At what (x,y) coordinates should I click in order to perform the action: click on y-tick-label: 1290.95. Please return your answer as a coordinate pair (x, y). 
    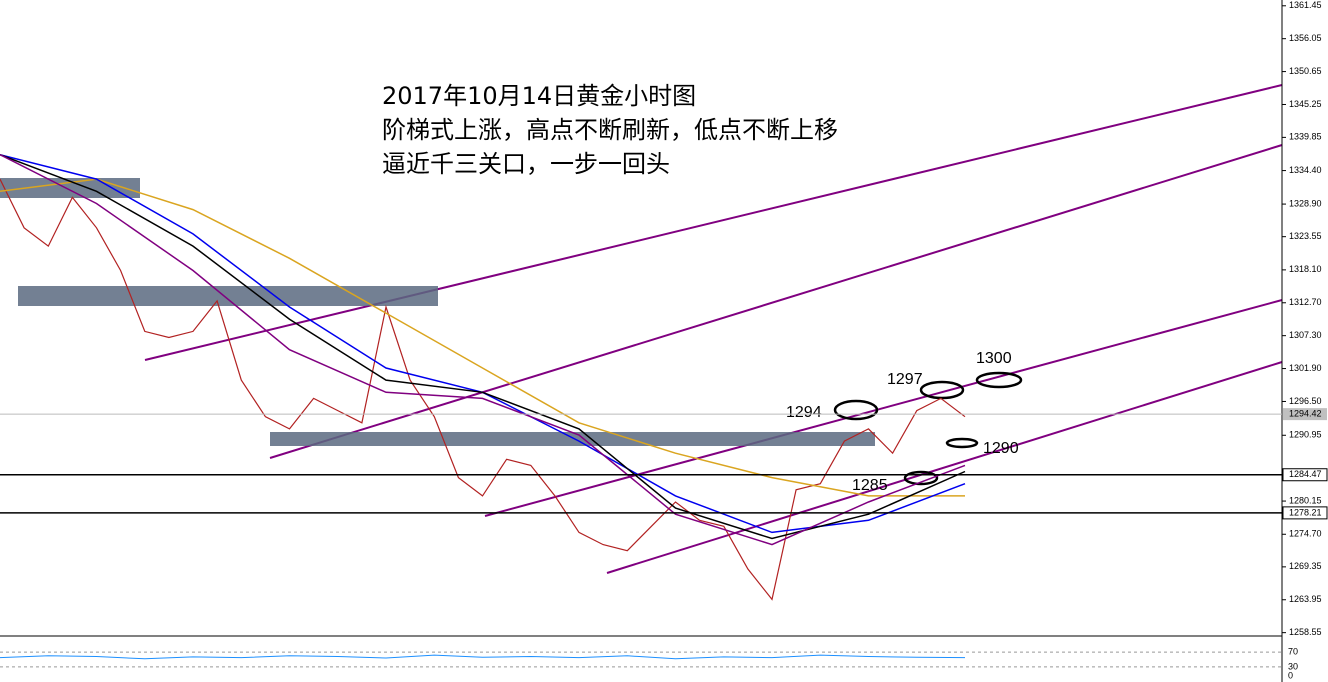
    Looking at the image, I should click on (1305, 435).